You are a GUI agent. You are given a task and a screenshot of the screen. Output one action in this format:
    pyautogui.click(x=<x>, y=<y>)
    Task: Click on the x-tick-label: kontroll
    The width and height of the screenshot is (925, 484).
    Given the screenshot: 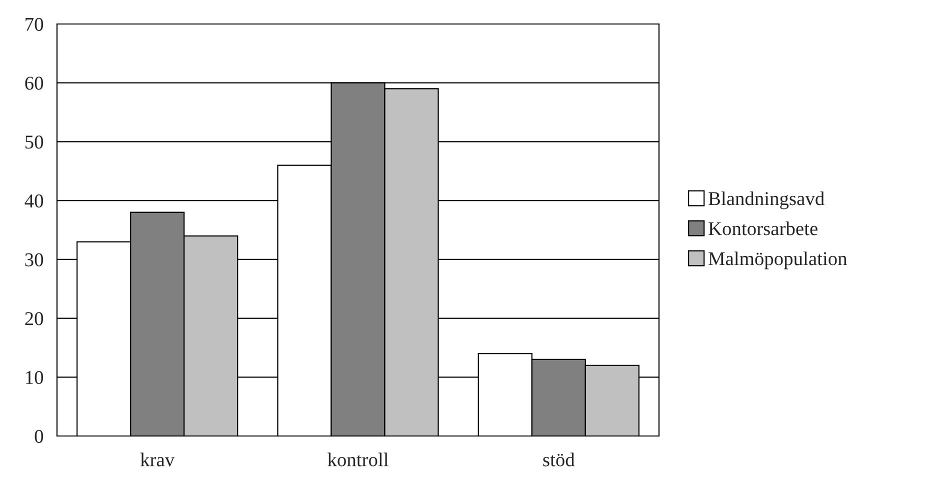 What is the action you would take?
    pyautogui.click(x=358, y=459)
    